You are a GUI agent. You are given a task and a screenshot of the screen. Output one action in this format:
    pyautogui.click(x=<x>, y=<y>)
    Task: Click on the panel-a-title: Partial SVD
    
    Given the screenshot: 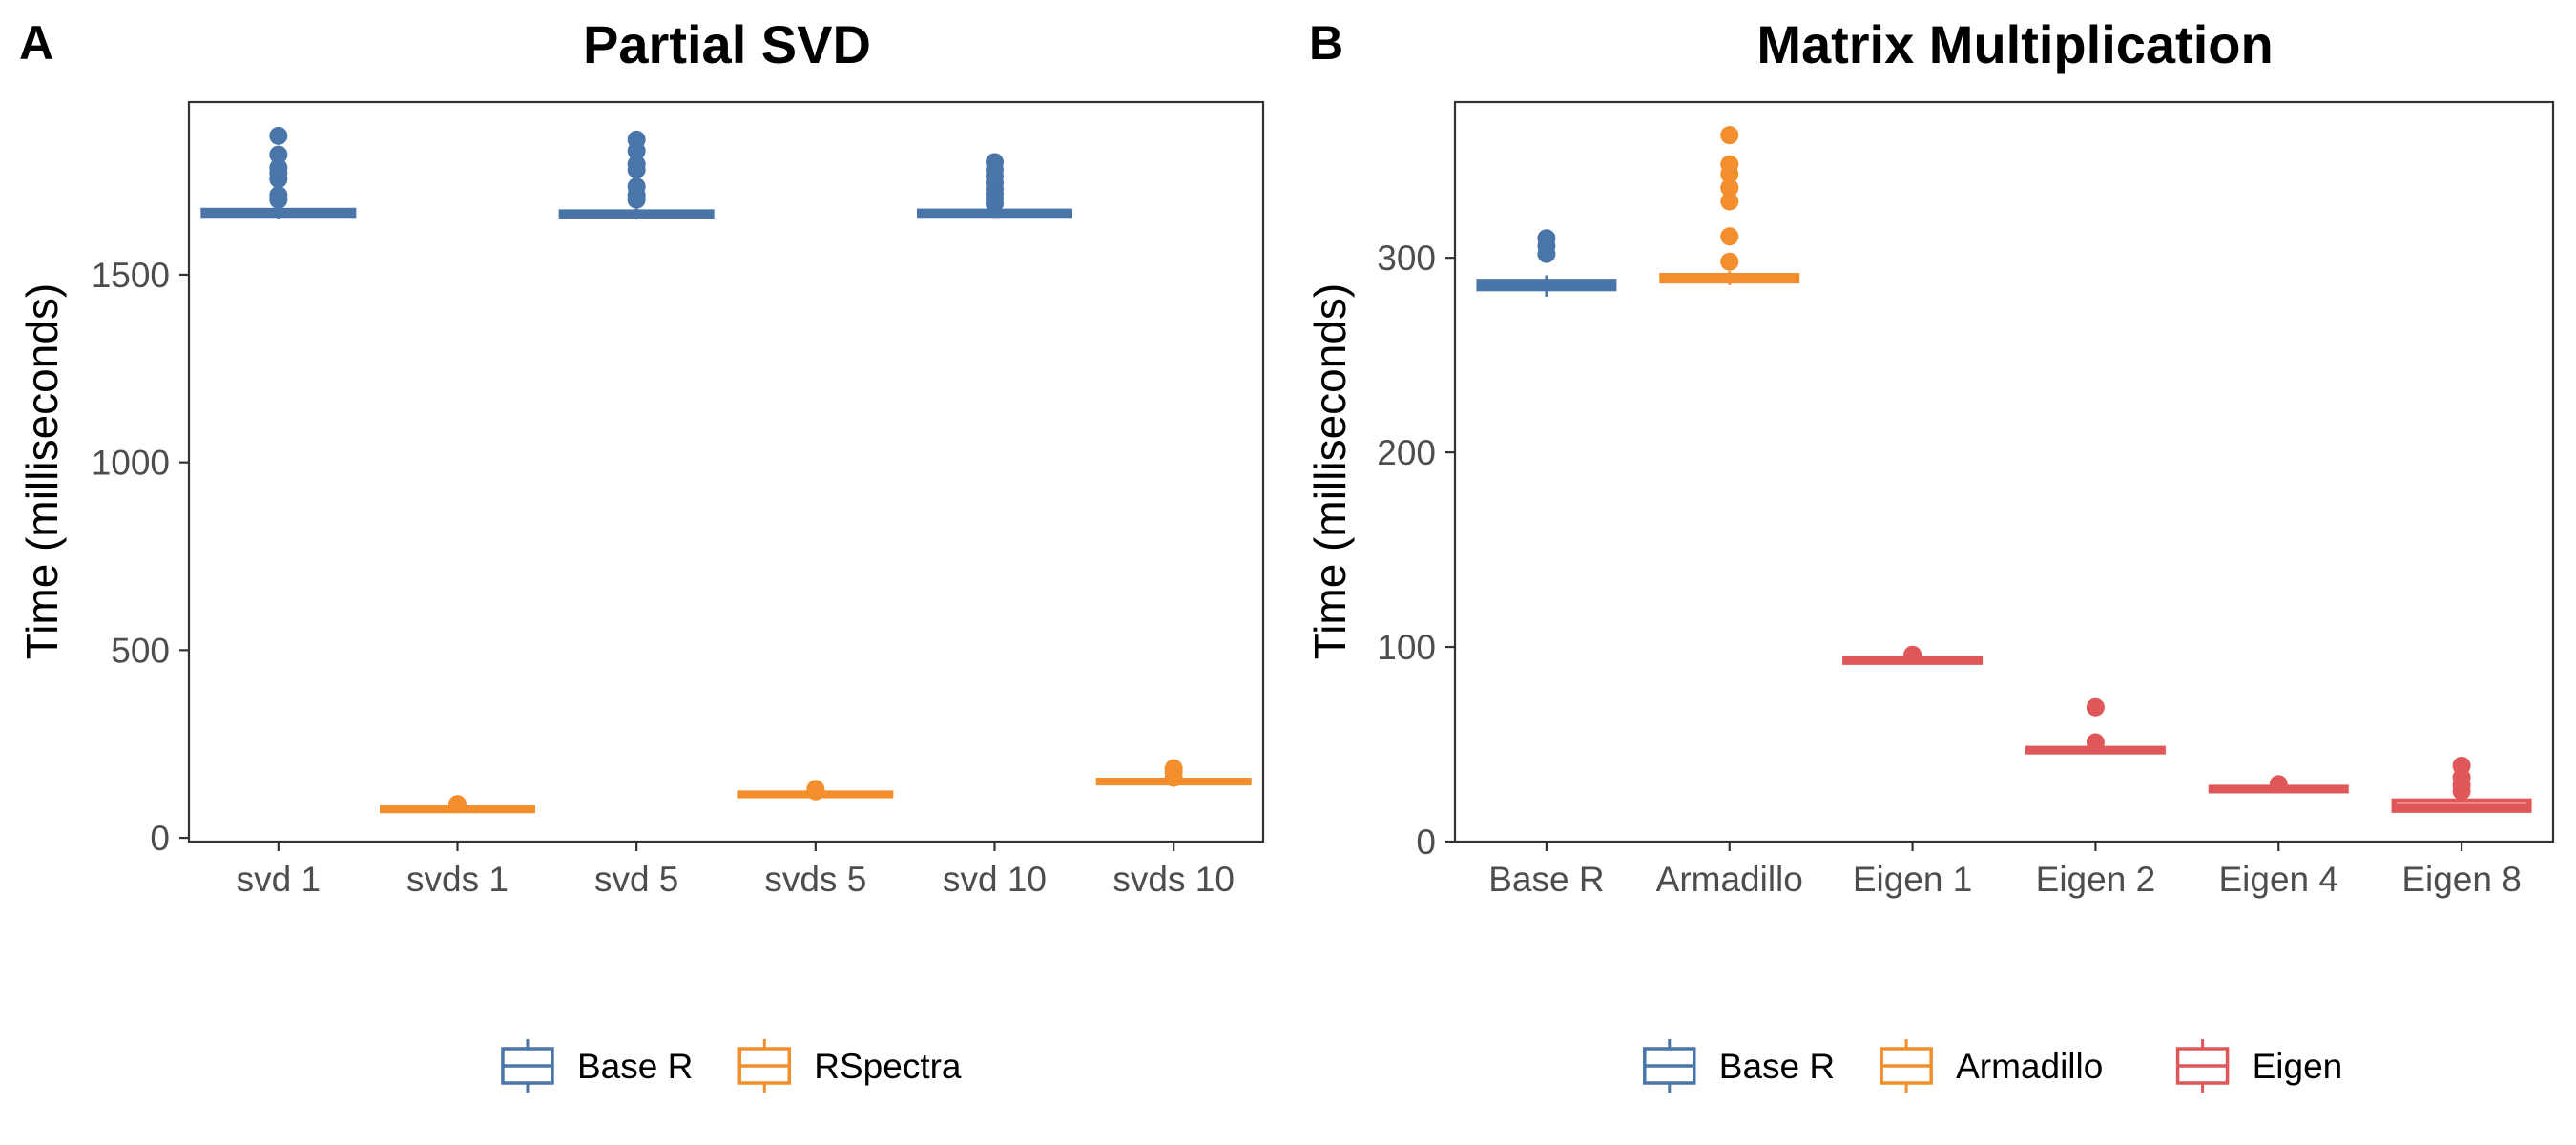 What is the action you would take?
    pyautogui.click(x=727, y=44)
    